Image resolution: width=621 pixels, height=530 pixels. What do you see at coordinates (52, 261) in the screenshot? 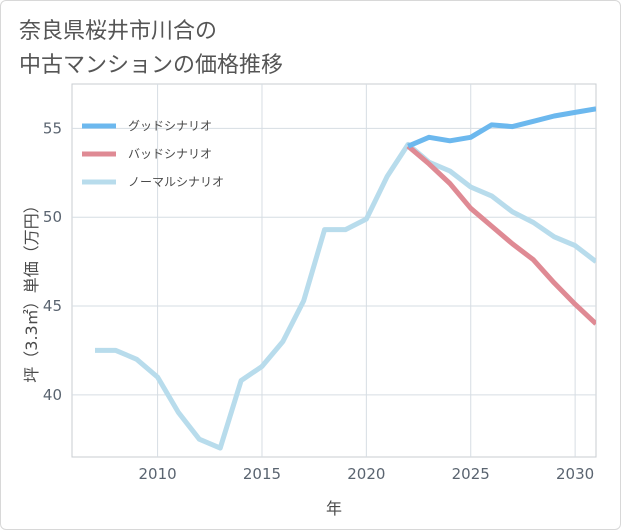
I see `y-tick-labels: 40 45 50 55` at bounding box center [52, 261].